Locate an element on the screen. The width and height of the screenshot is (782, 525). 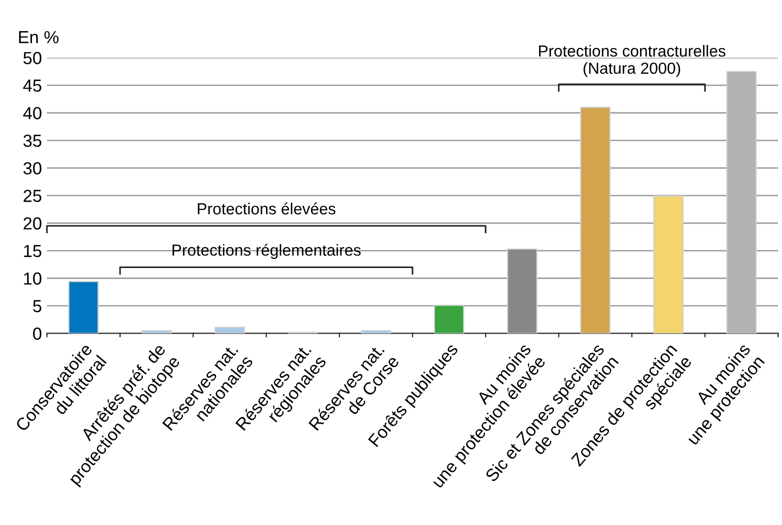
y-tick-label: 45 is located at coordinates (32, 86).